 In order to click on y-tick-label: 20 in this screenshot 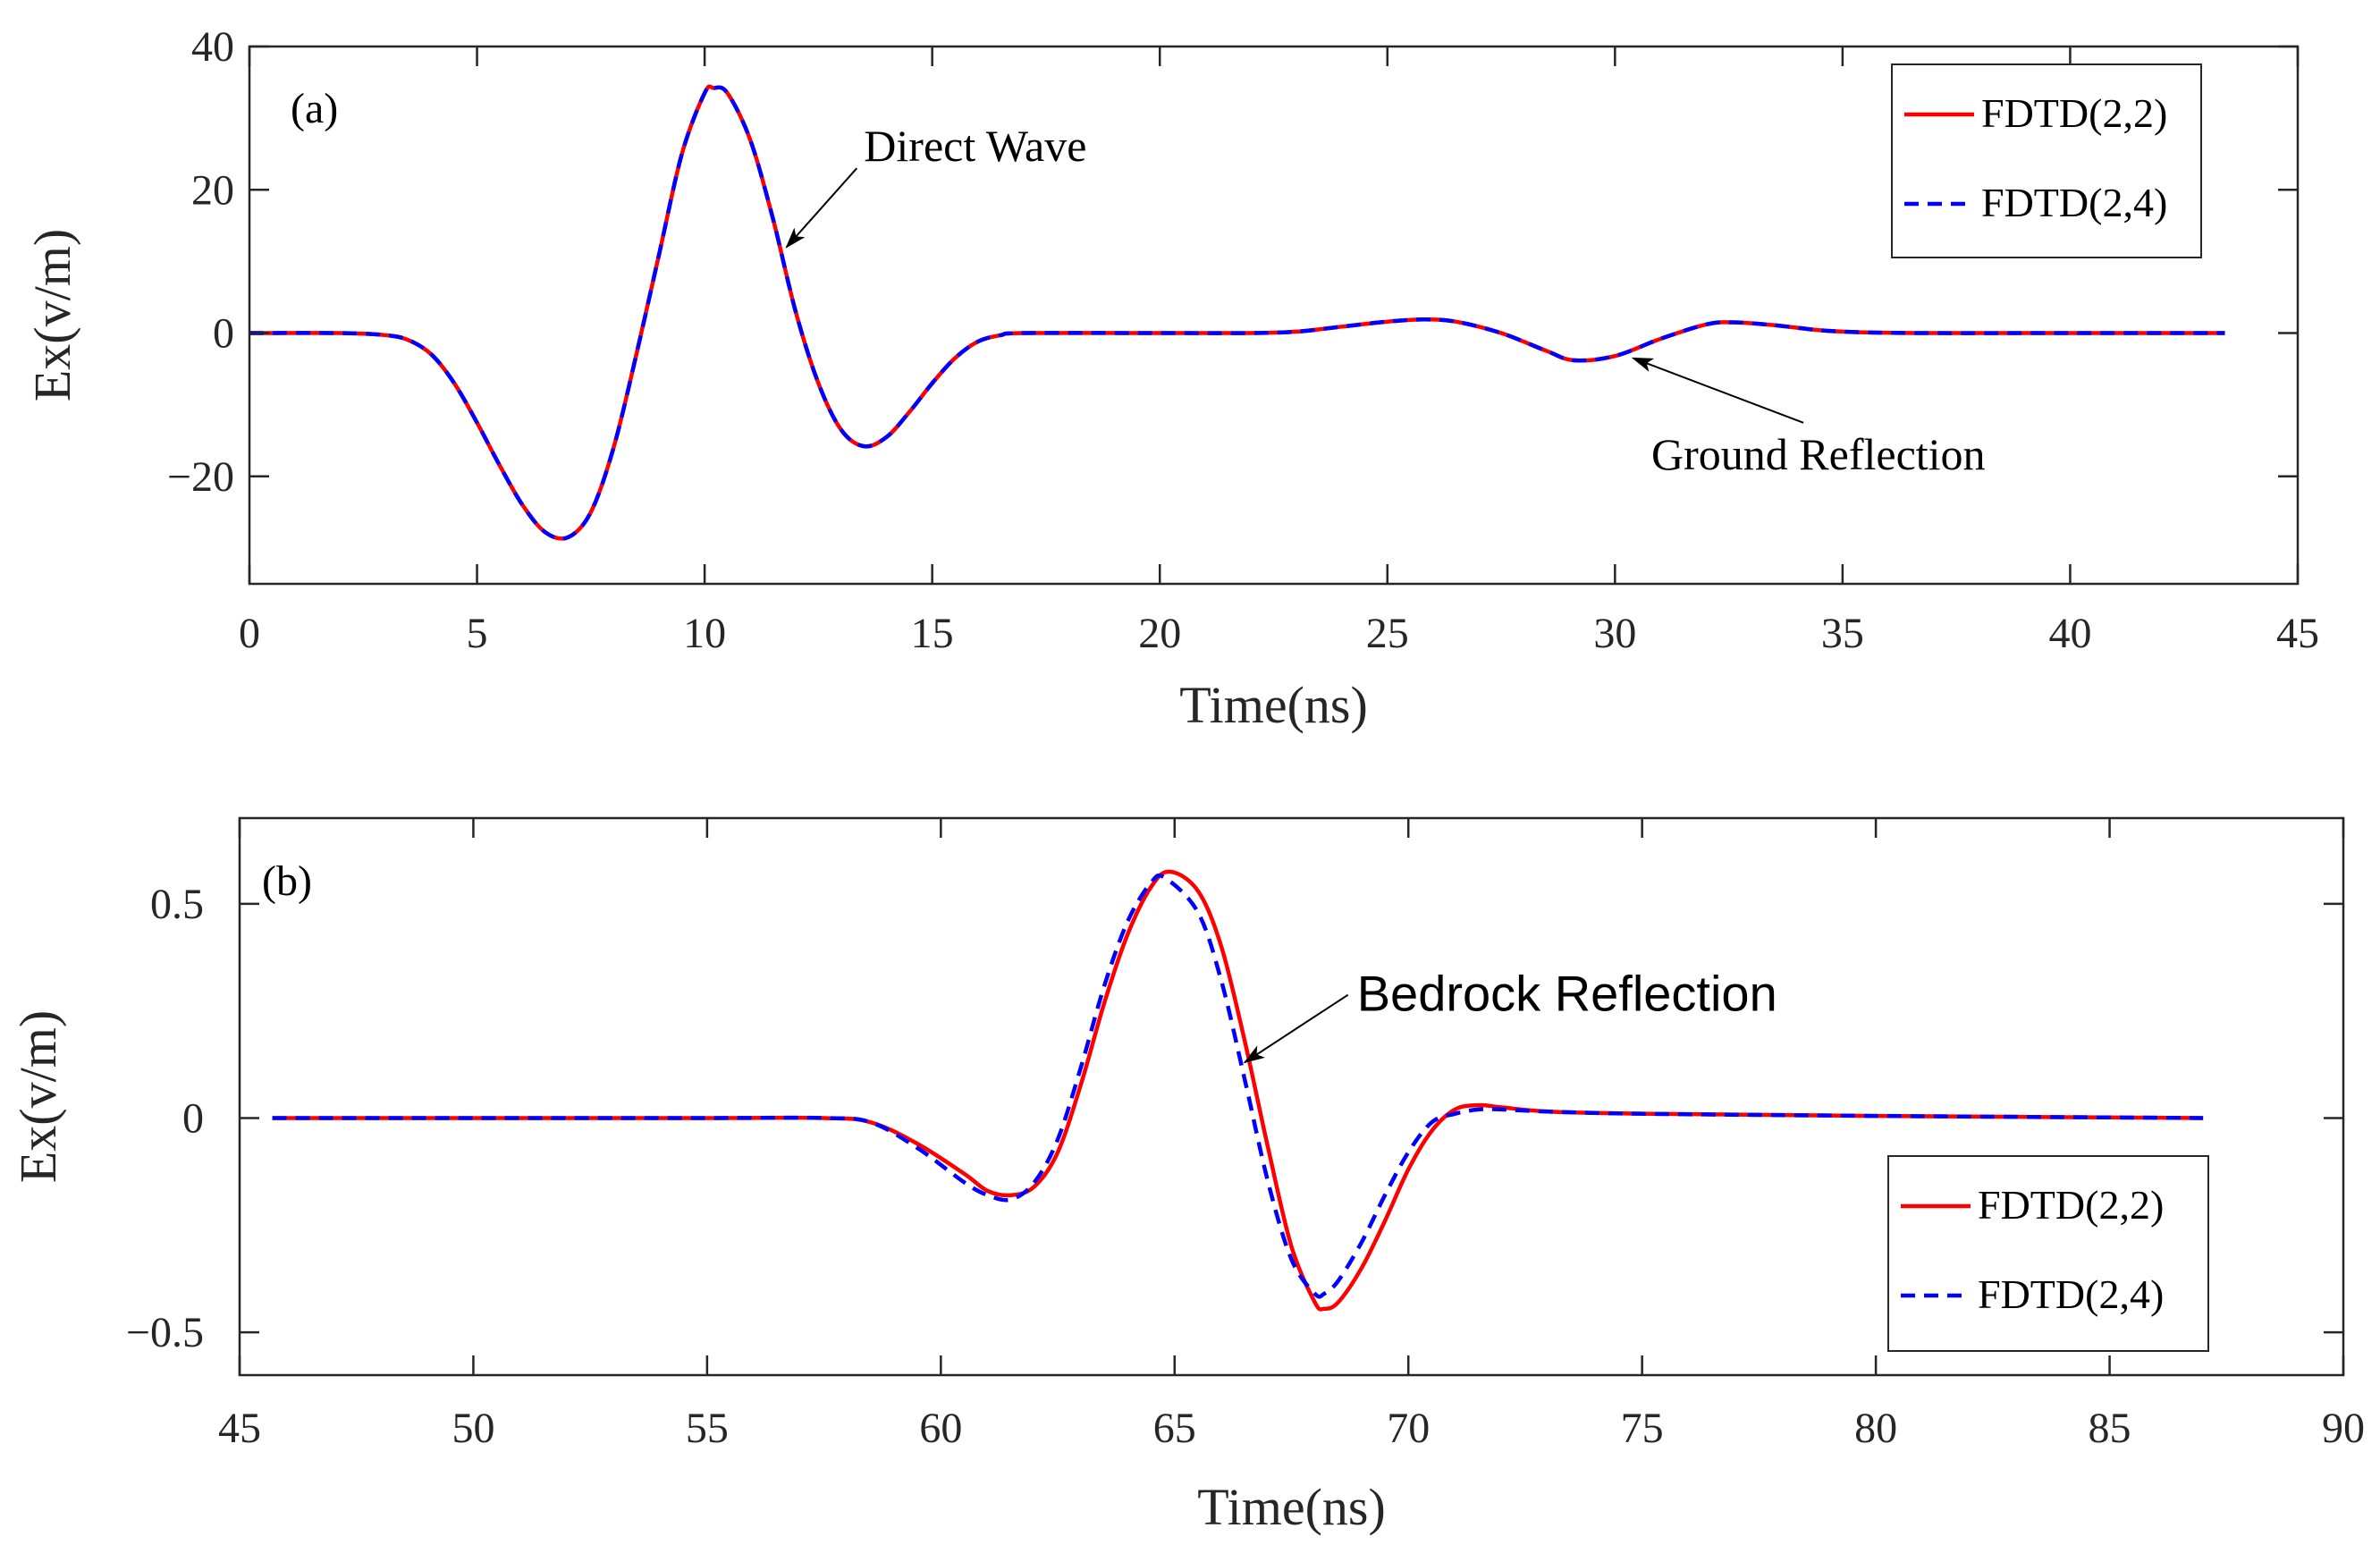, I will do `click(213, 190)`.